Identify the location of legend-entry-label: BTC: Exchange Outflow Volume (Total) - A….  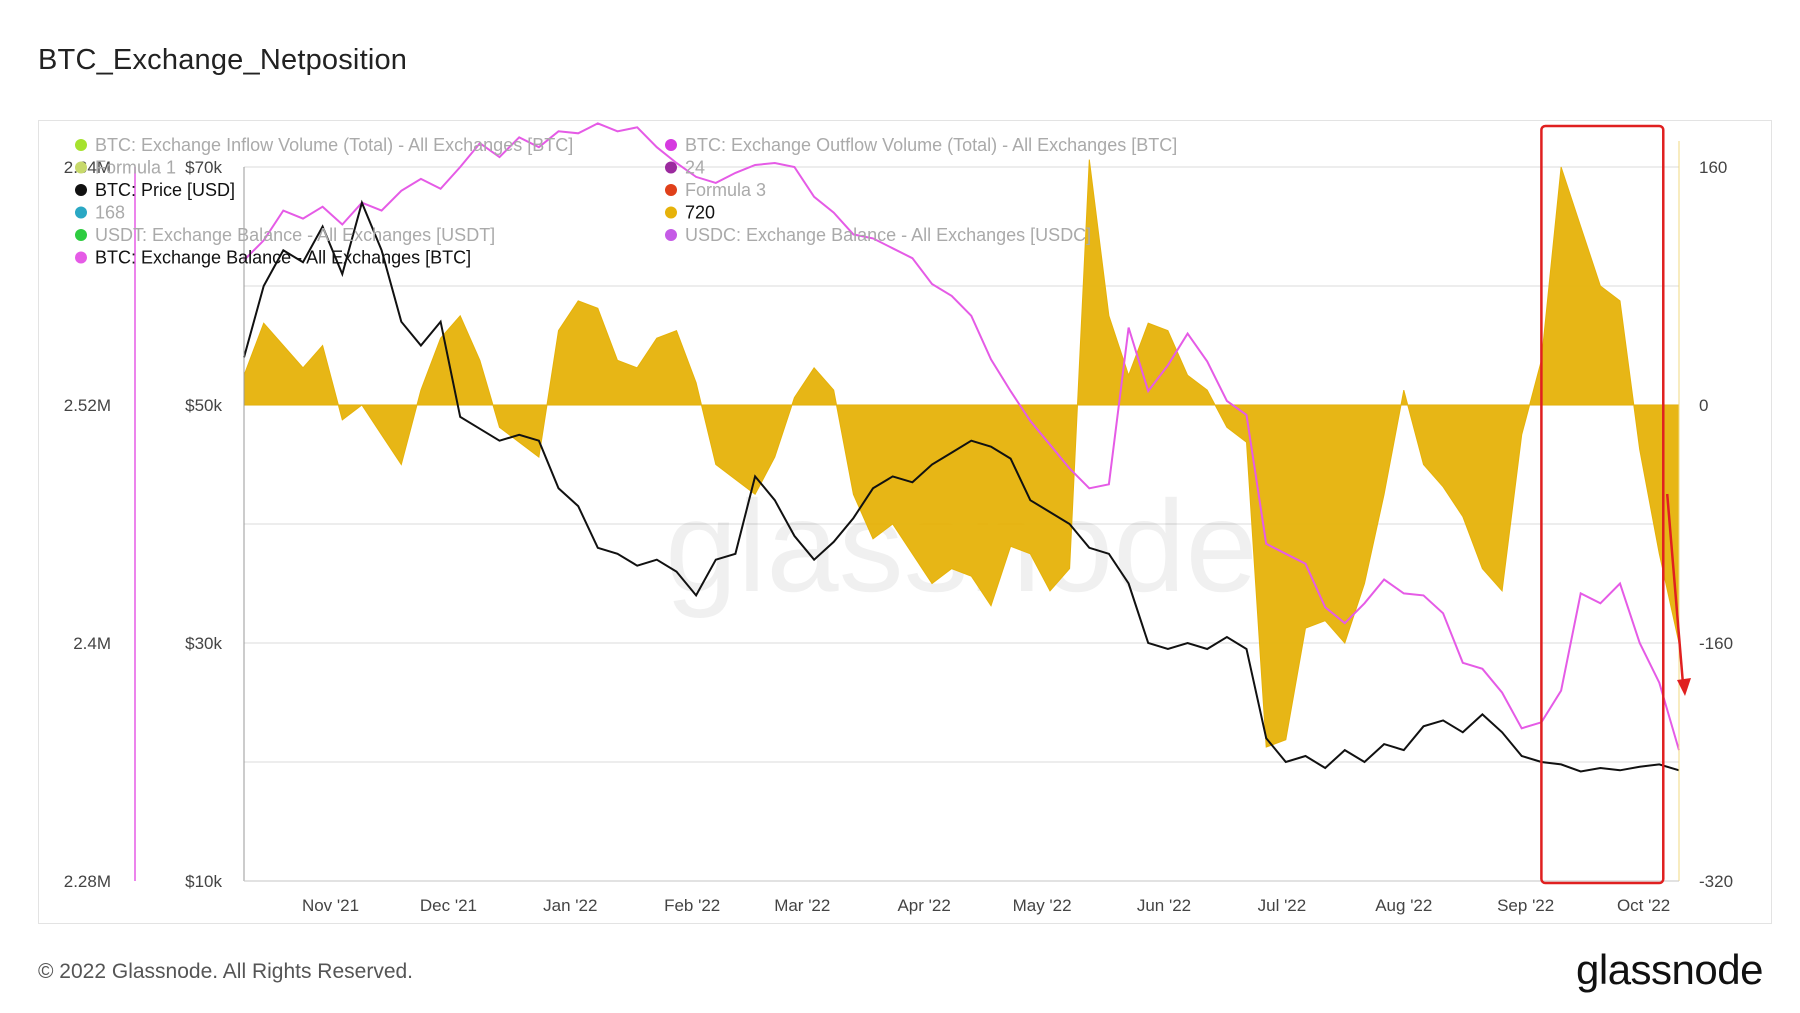
(931, 145).